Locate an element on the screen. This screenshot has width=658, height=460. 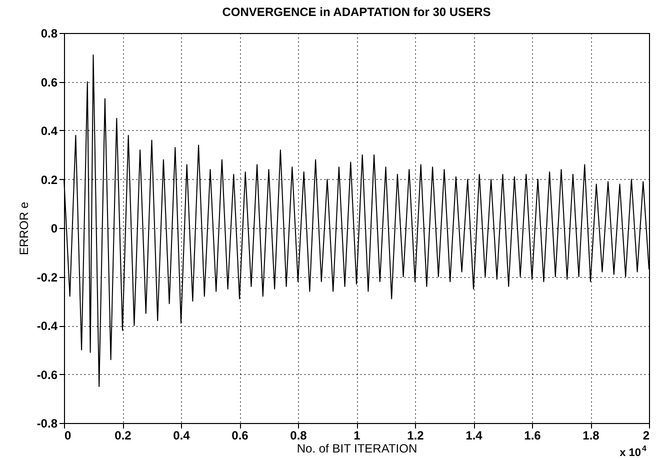
x-tick-label: 1.2 is located at coordinates (415, 435).